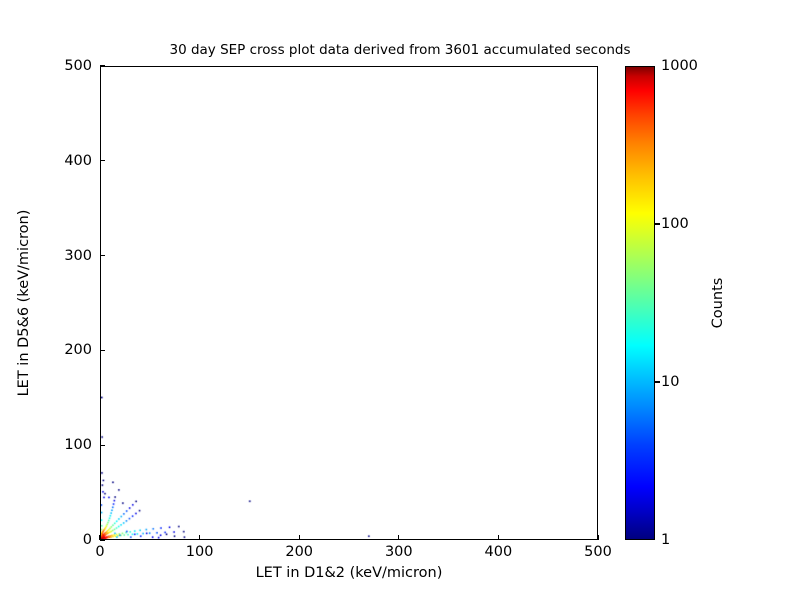 This screenshot has height=600, width=800. I want to click on y-tick-label: 500, so click(78, 66).